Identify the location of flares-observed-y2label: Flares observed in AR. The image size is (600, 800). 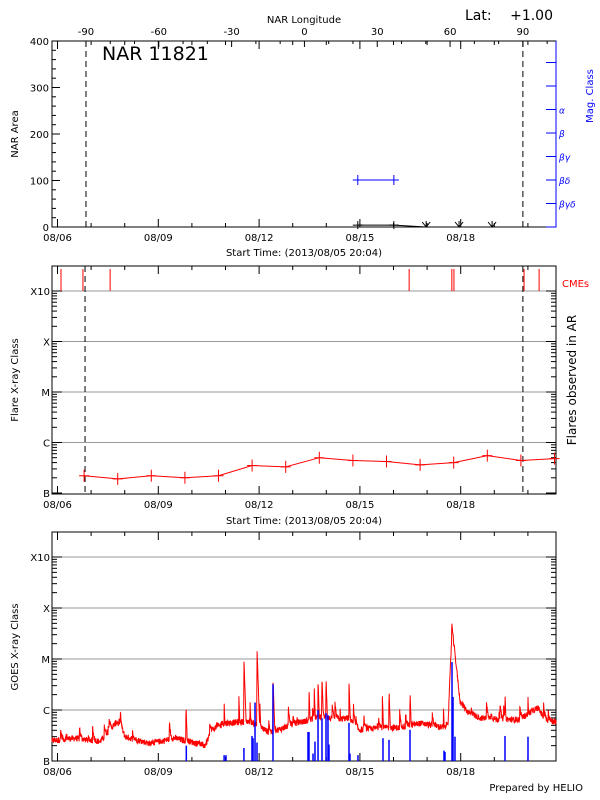
(572, 380).